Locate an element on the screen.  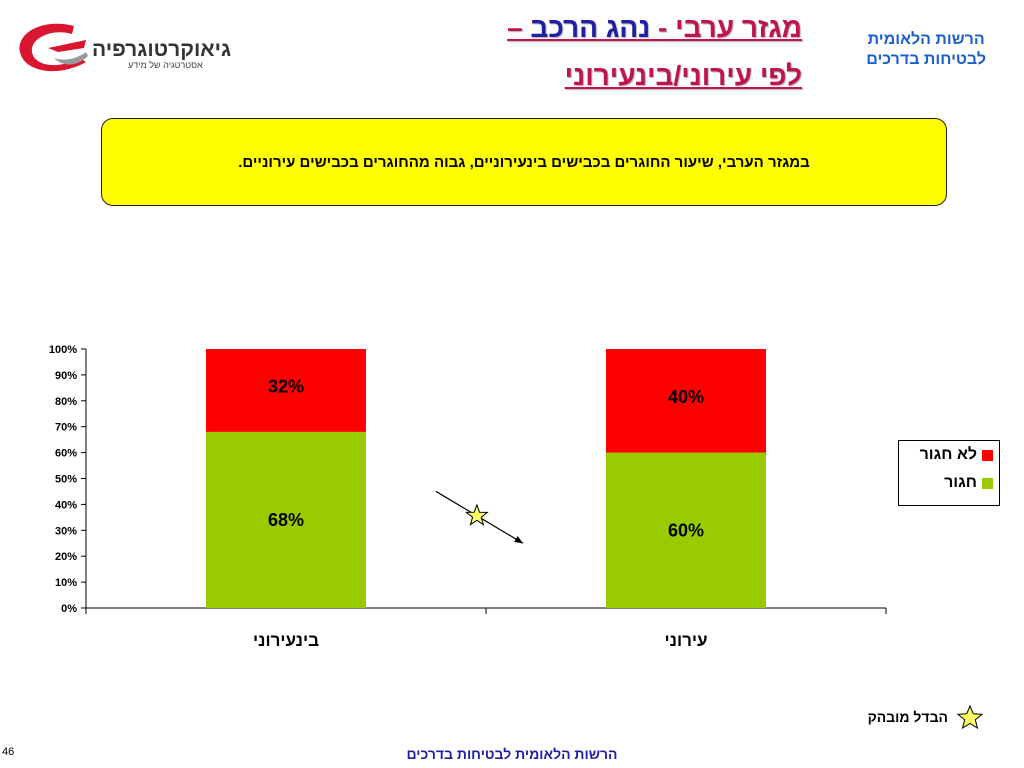
category-label: עירוני is located at coordinates (685, 640).